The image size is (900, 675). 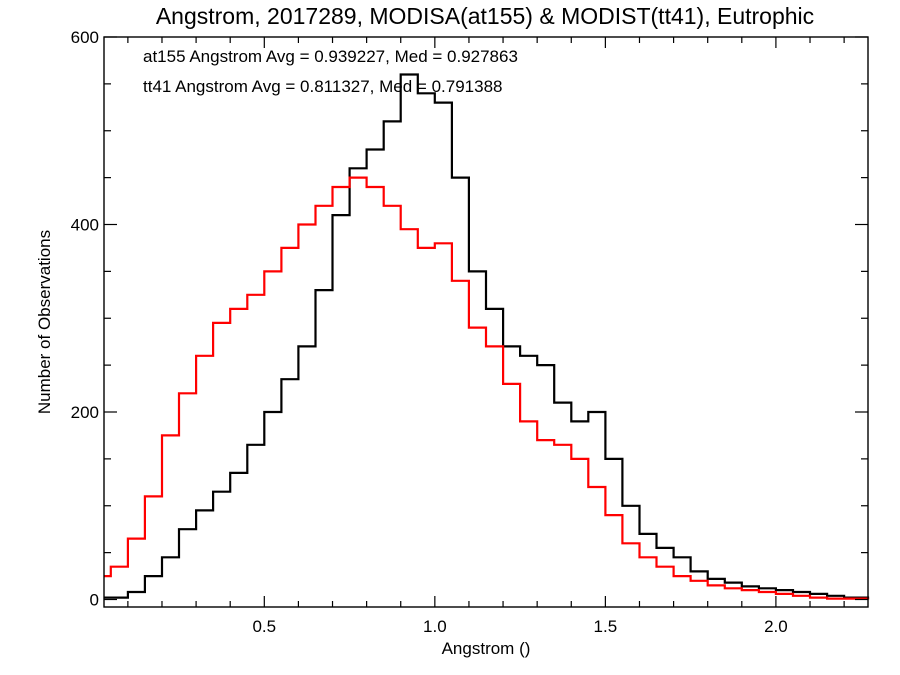 What do you see at coordinates (85, 225) in the screenshot?
I see `y-tick-label: 400` at bounding box center [85, 225].